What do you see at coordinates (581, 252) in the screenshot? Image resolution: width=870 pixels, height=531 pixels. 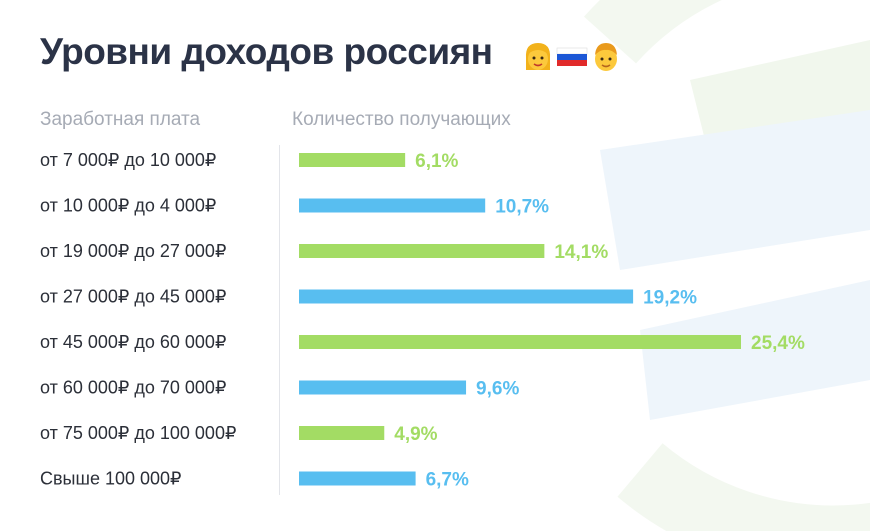 I see `value-label: 14,1%` at bounding box center [581, 252].